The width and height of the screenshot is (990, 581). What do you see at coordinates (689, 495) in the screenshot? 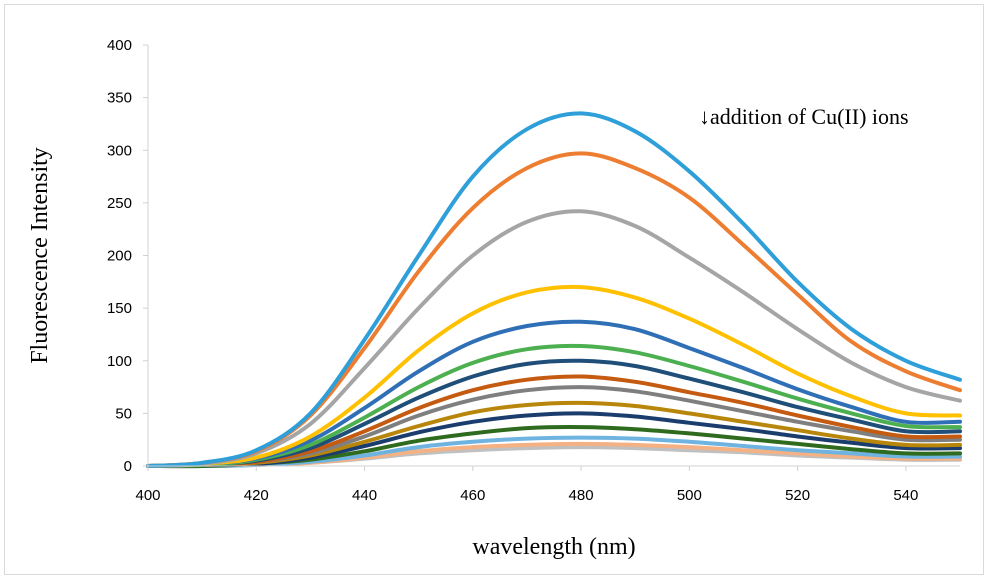
I see `x-tick-label: 500` at bounding box center [689, 495].